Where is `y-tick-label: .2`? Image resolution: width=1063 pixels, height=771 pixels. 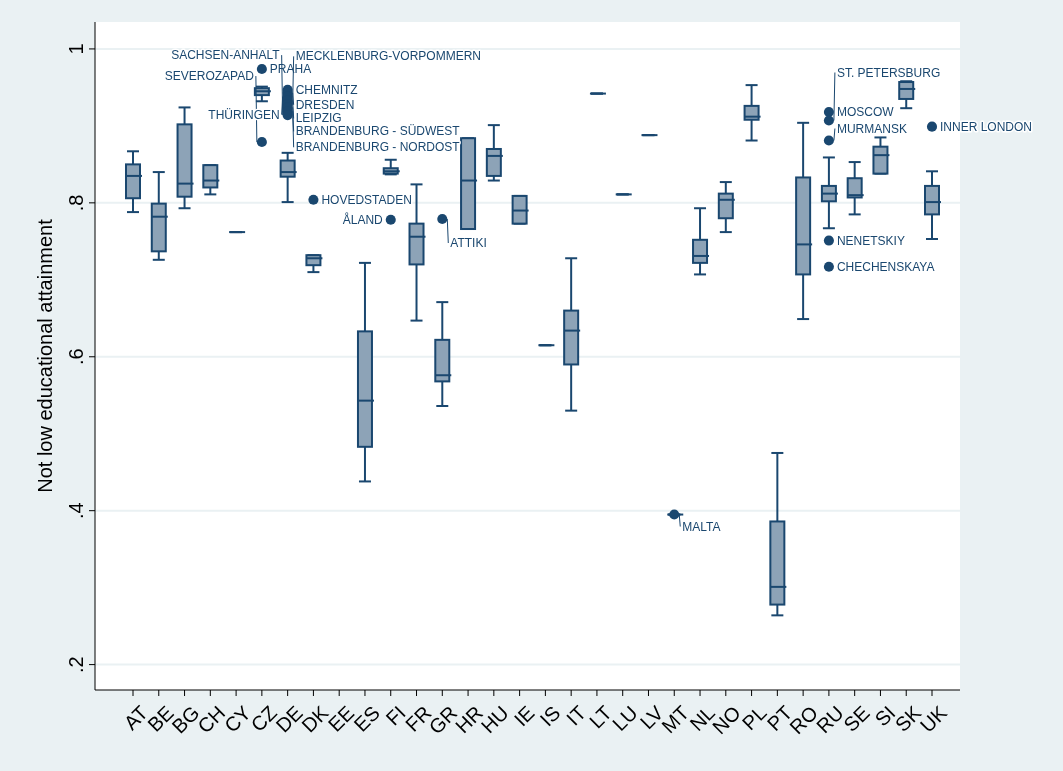
y-tick-label: .2 is located at coordinates (76, 664).